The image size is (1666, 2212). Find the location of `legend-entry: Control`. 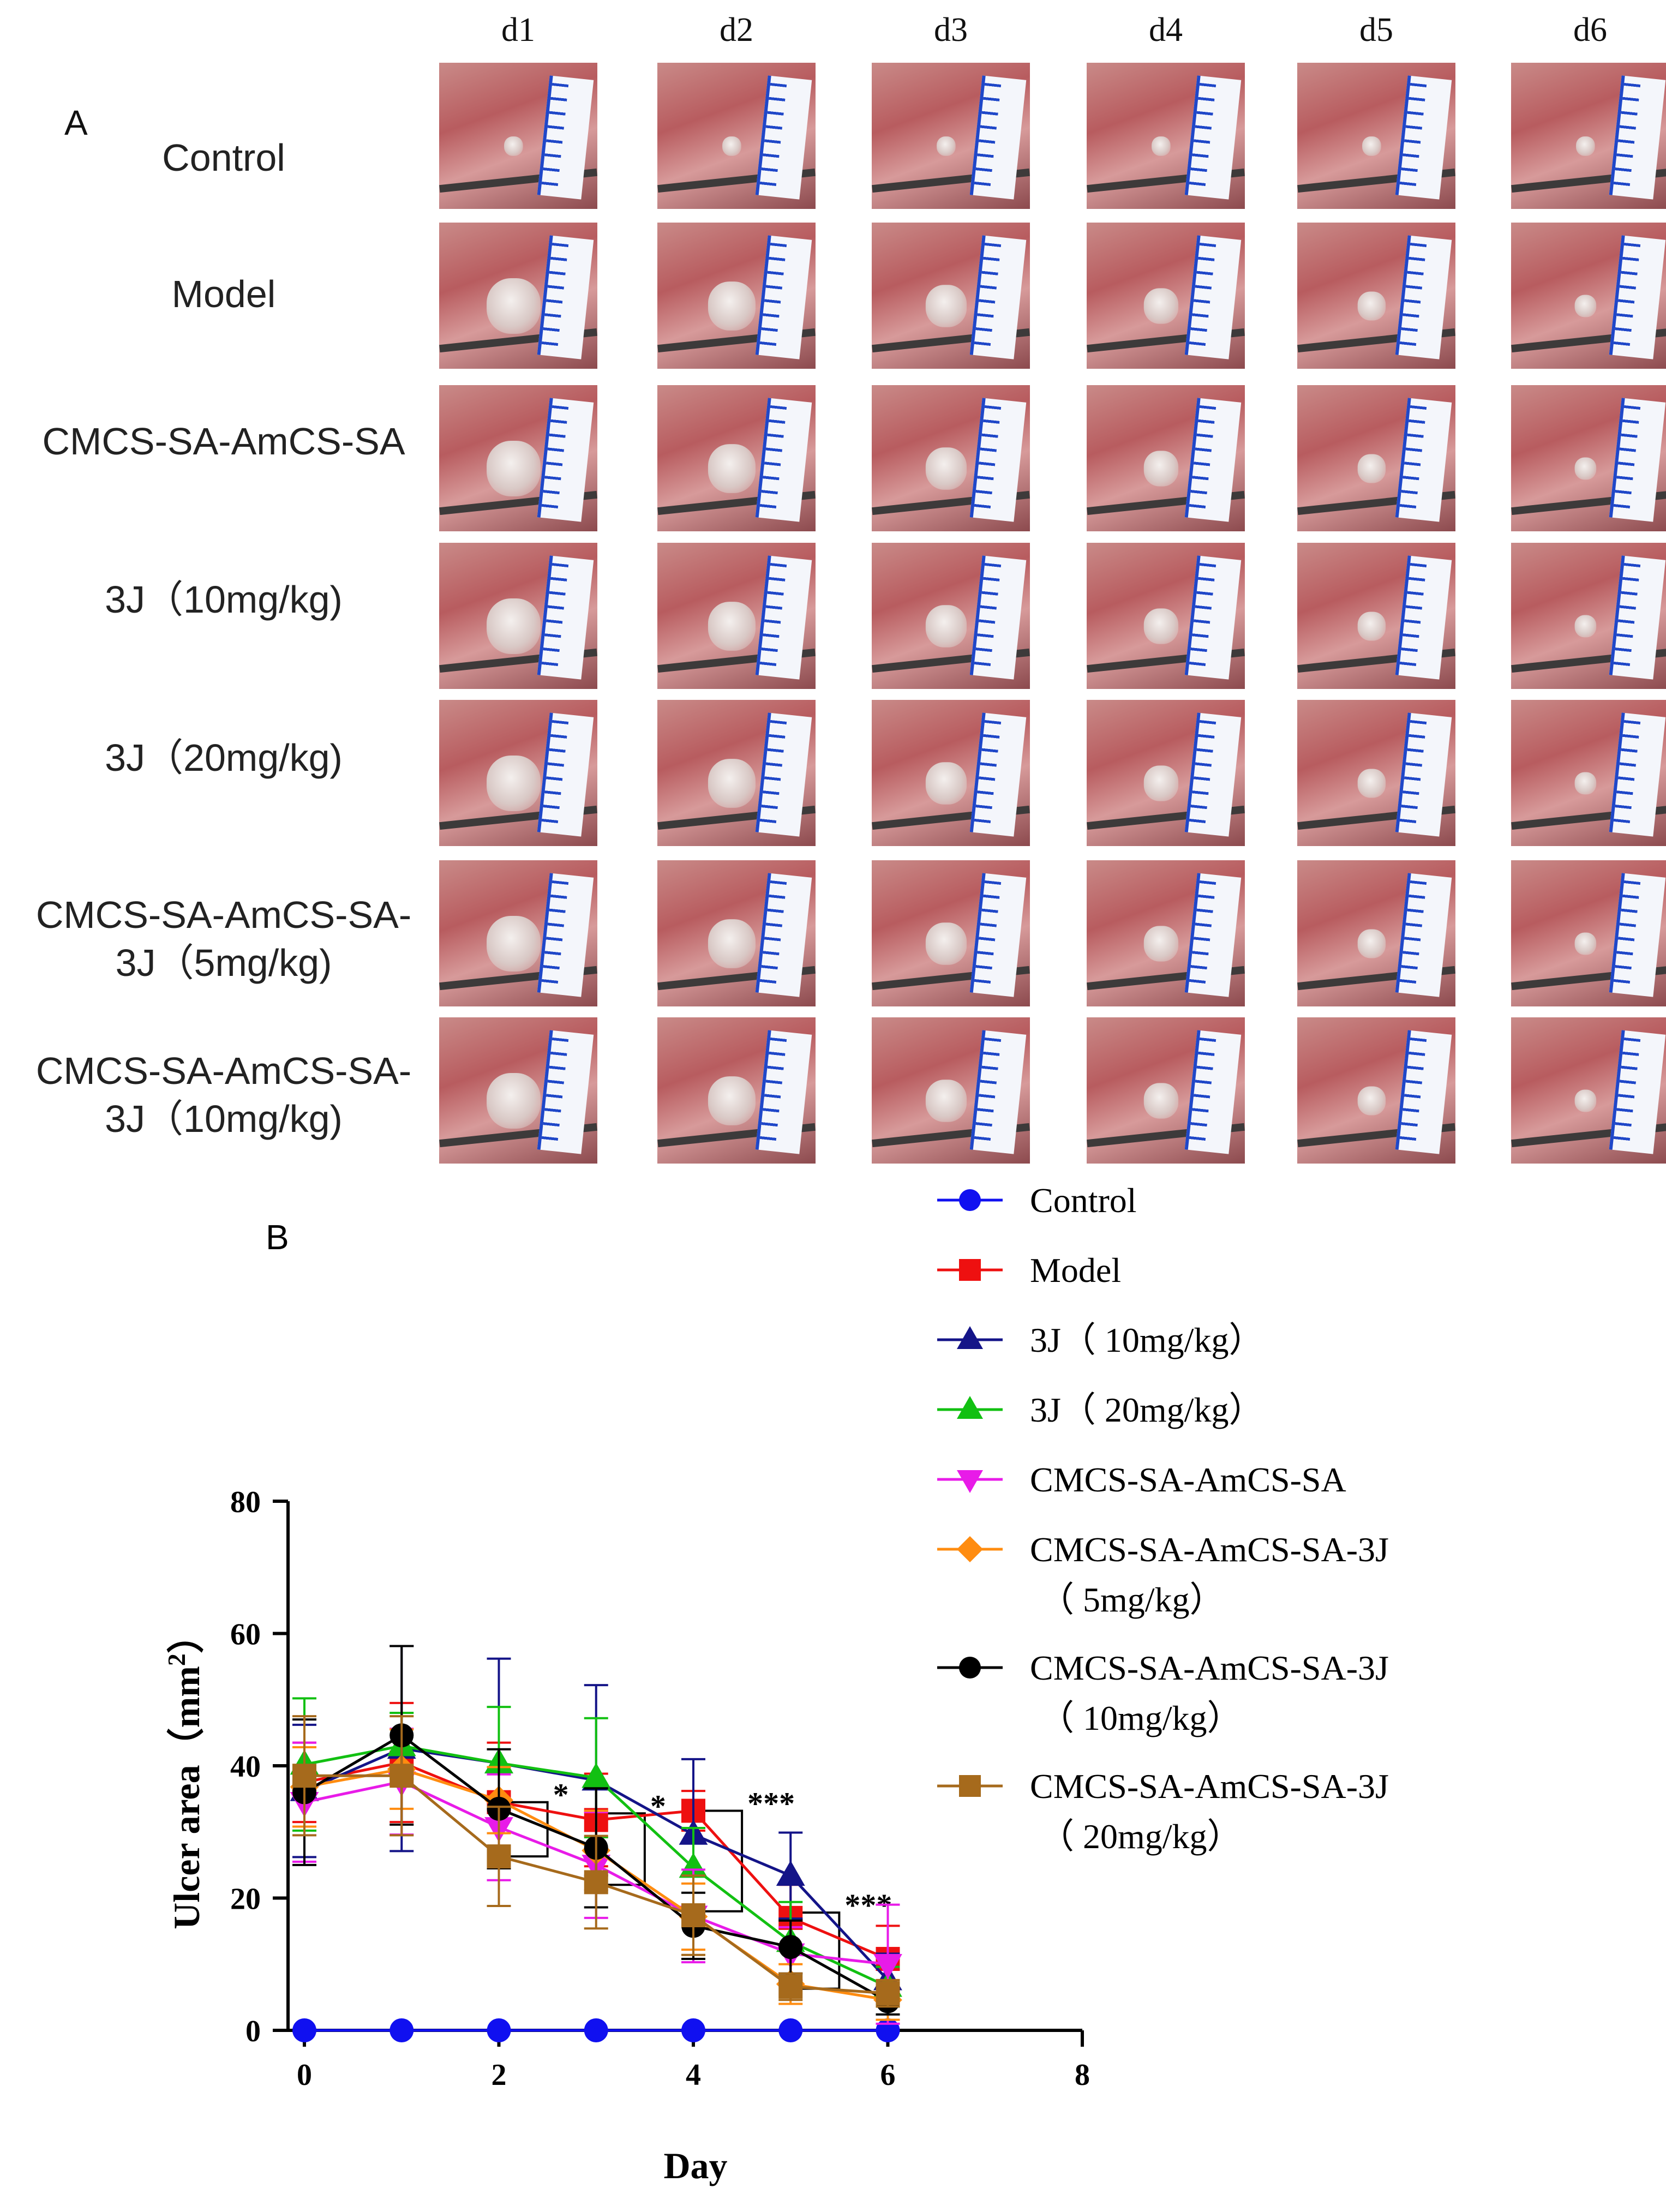

legend-entry: Control is located at coordinates (1037, 1200).